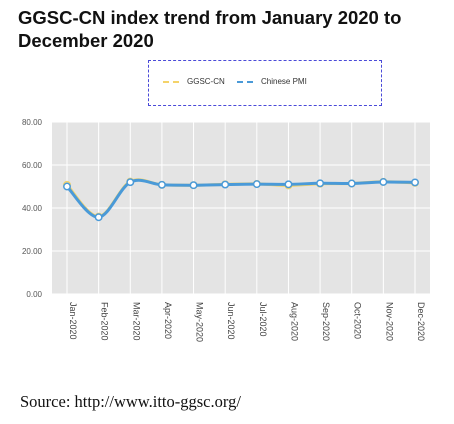  What do you see at coordinates (421, 321) in the screenshot?
I see `x-tick-label: Dec-2020` at bounding box center [421, 321].